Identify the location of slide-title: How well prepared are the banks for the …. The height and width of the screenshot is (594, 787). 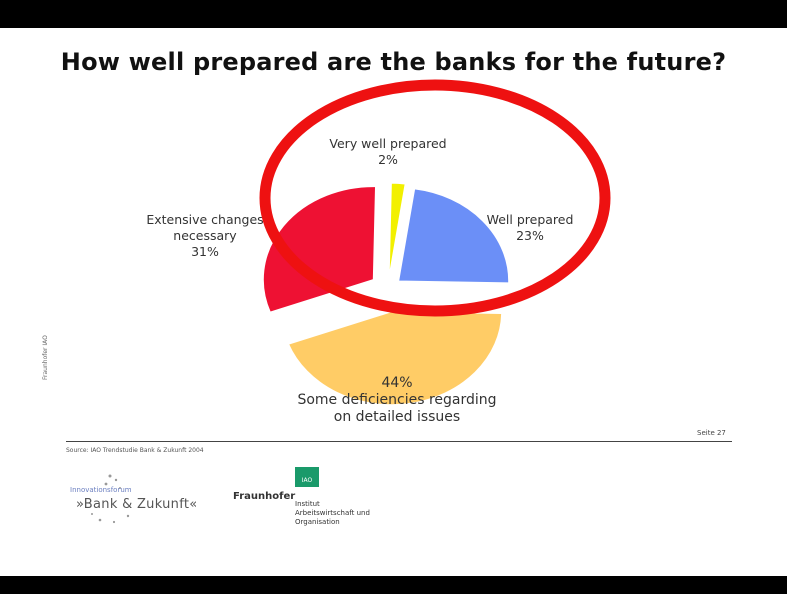
(393, 62).